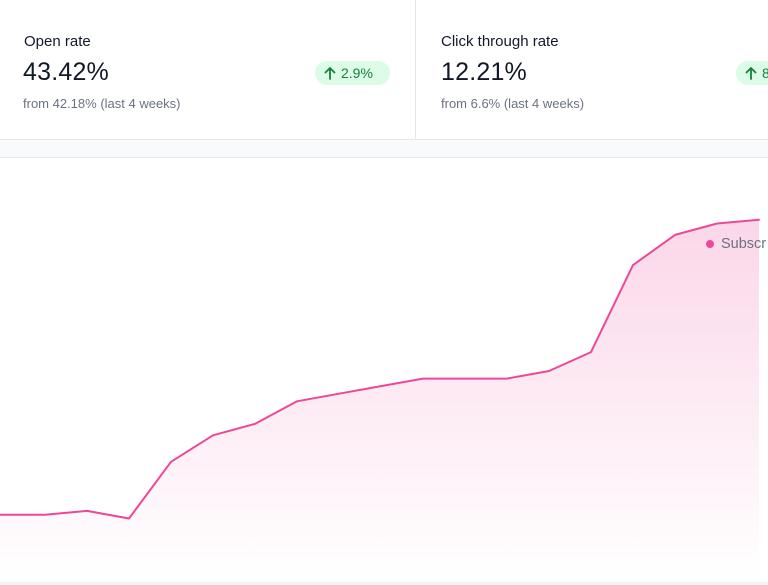 Image resolution: width=768 pixels, height=585 pixels. I want to click on chart-legend: Subscr, so click(736, 244).